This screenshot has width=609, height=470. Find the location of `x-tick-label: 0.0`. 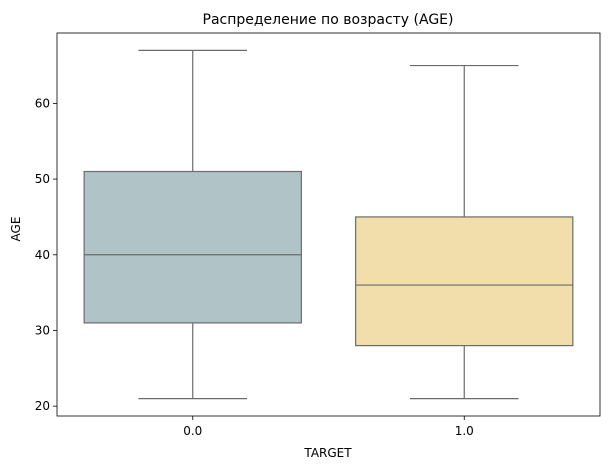

x-tick-label: 0.0 is located at coordinates (192, 431).